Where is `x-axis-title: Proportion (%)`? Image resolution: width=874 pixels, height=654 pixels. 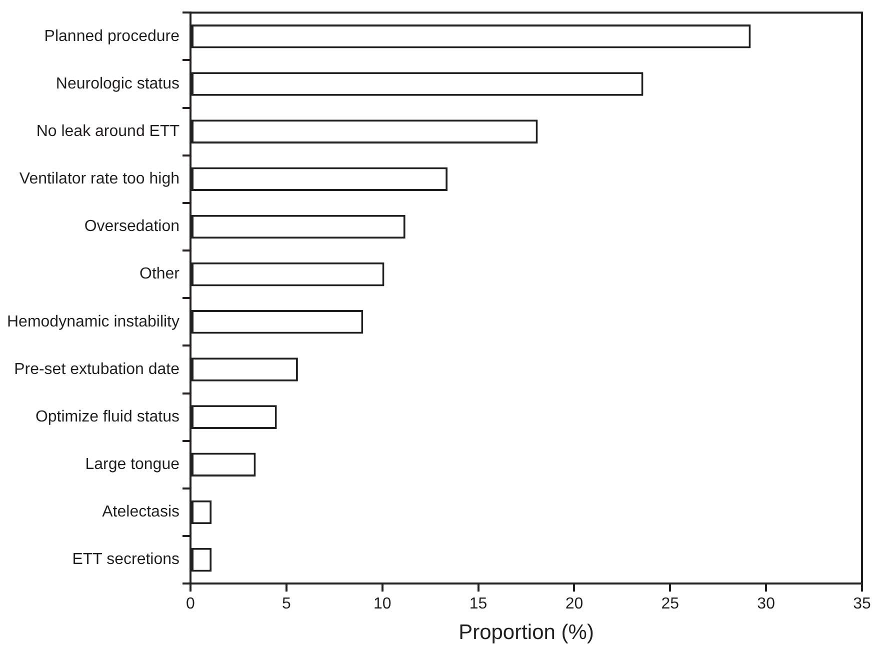
x-axis-title: Proportion (%) is located at coordinates (526, 632).